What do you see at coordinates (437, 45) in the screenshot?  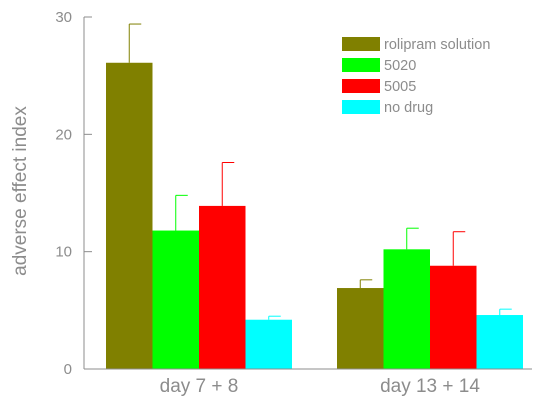 I see `legend-label: rolipram solution` at bounding box center [437, 45].